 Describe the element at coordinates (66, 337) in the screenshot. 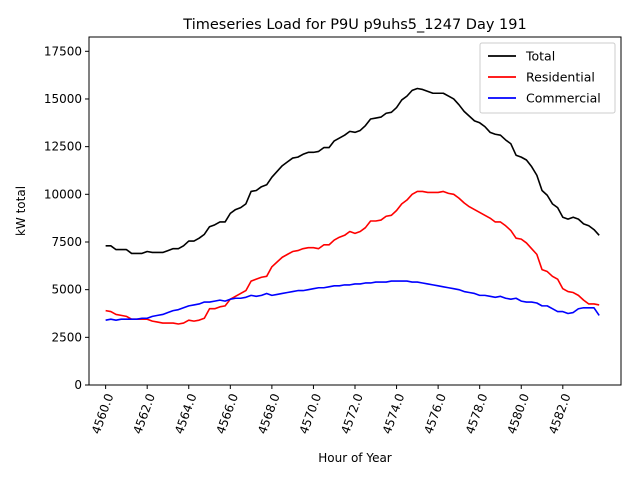

I see `y-tick-label: 2500` at that location.